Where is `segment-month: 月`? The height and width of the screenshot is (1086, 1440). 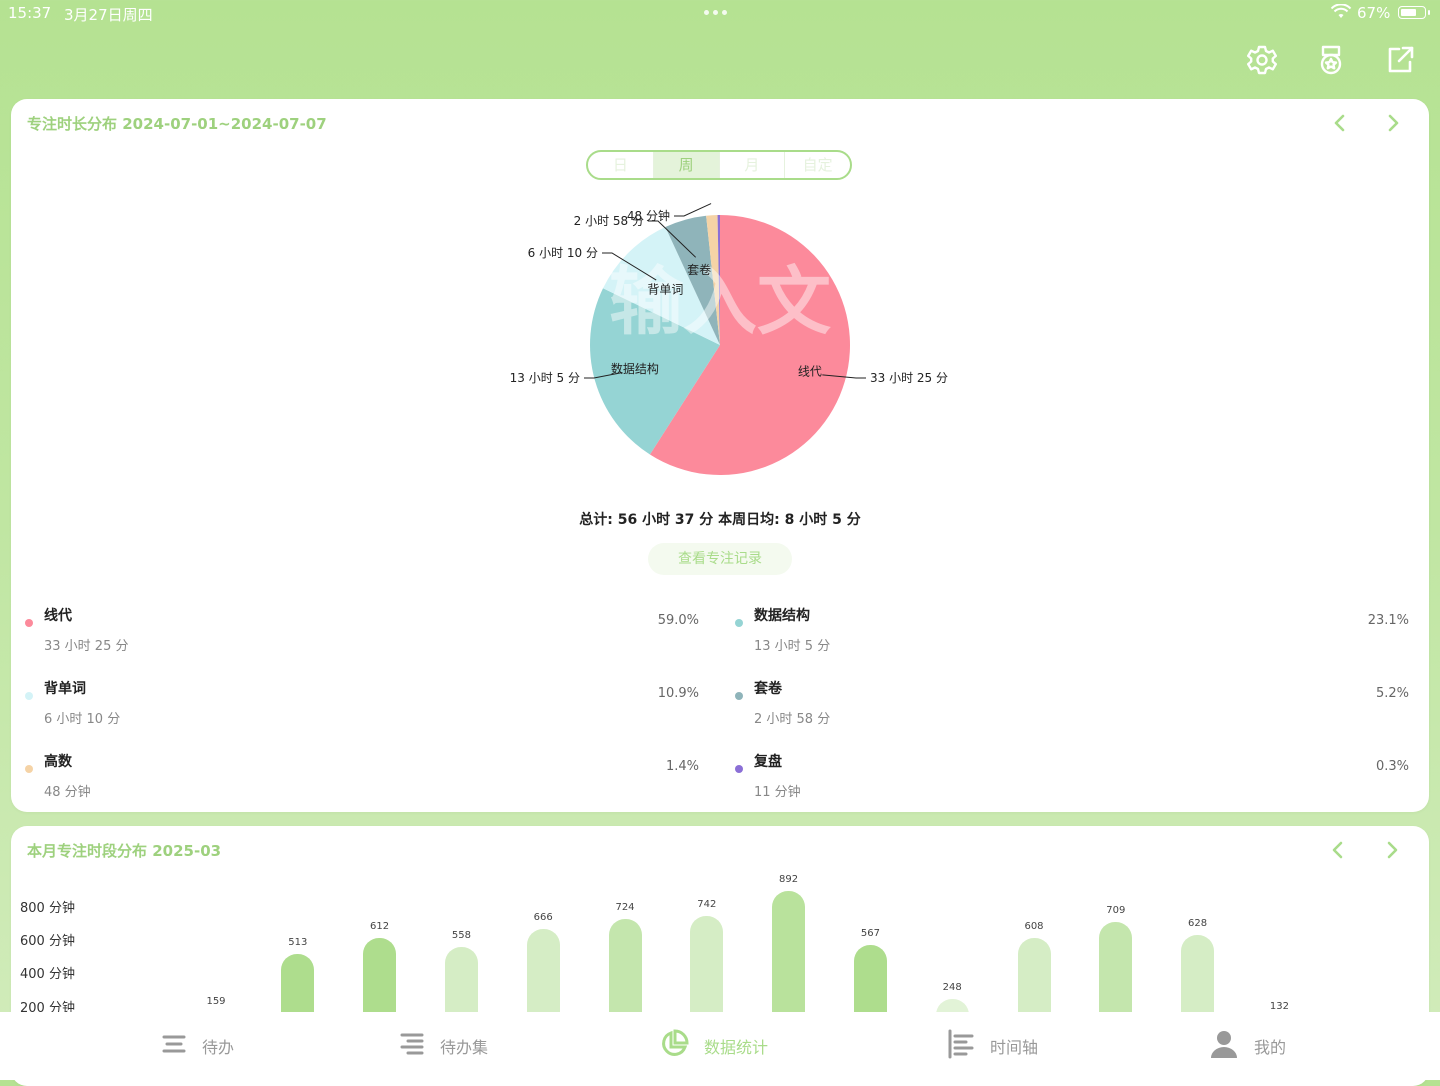 segment-month: 月 is located at coordinates (753, 165).